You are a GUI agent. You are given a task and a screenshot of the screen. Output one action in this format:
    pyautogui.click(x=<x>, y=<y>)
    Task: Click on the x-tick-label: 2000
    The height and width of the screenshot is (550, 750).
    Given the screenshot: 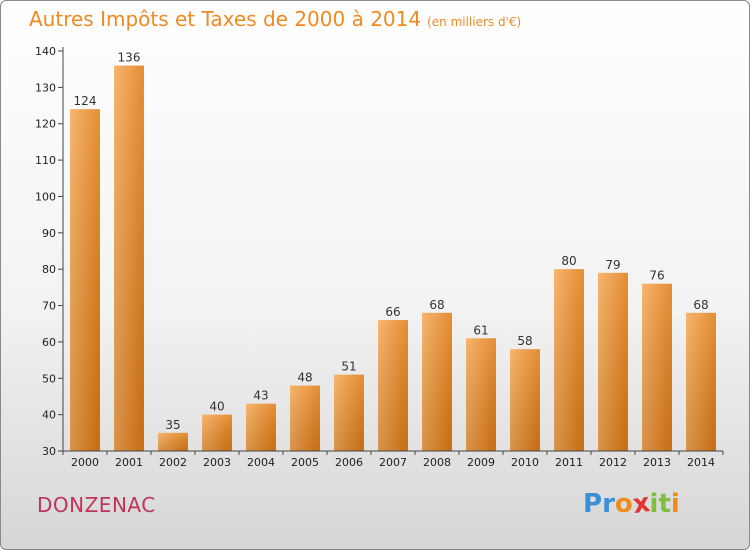 What is the action you would take?
    pyautogui.click(x=85, y=462)
    